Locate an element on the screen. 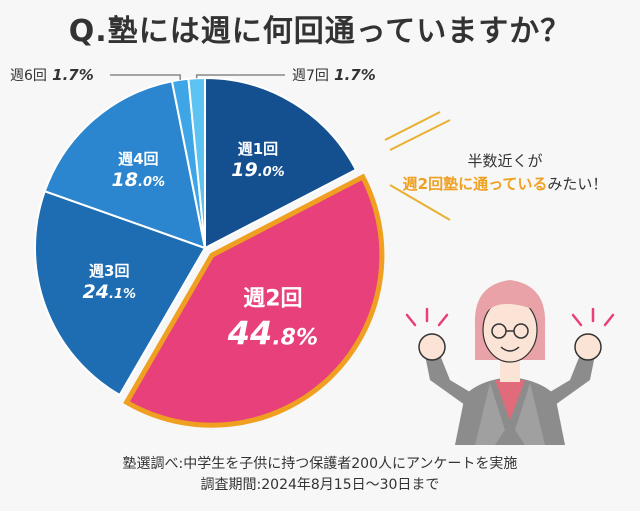 This screenshot has width=640, height=511. callout-highlight: 週2回塾に通っている is located at coordinates (475, 184).